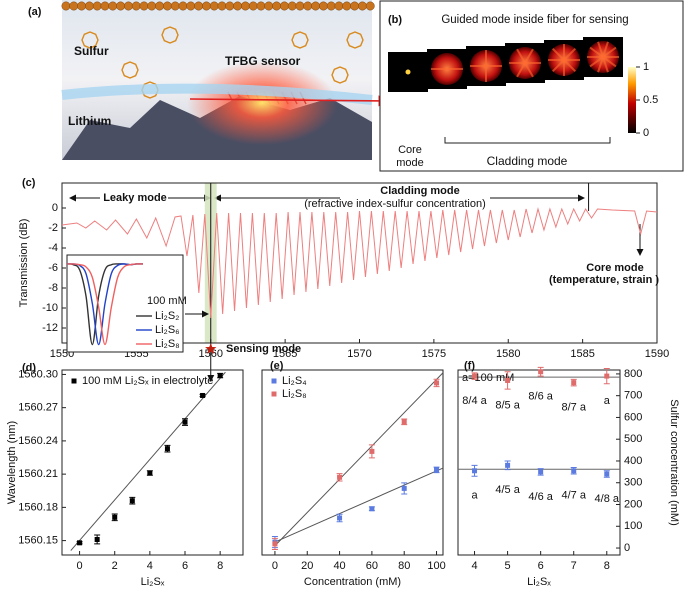  I want to click on legend-label: Li₂S₈, so click(167, 344).